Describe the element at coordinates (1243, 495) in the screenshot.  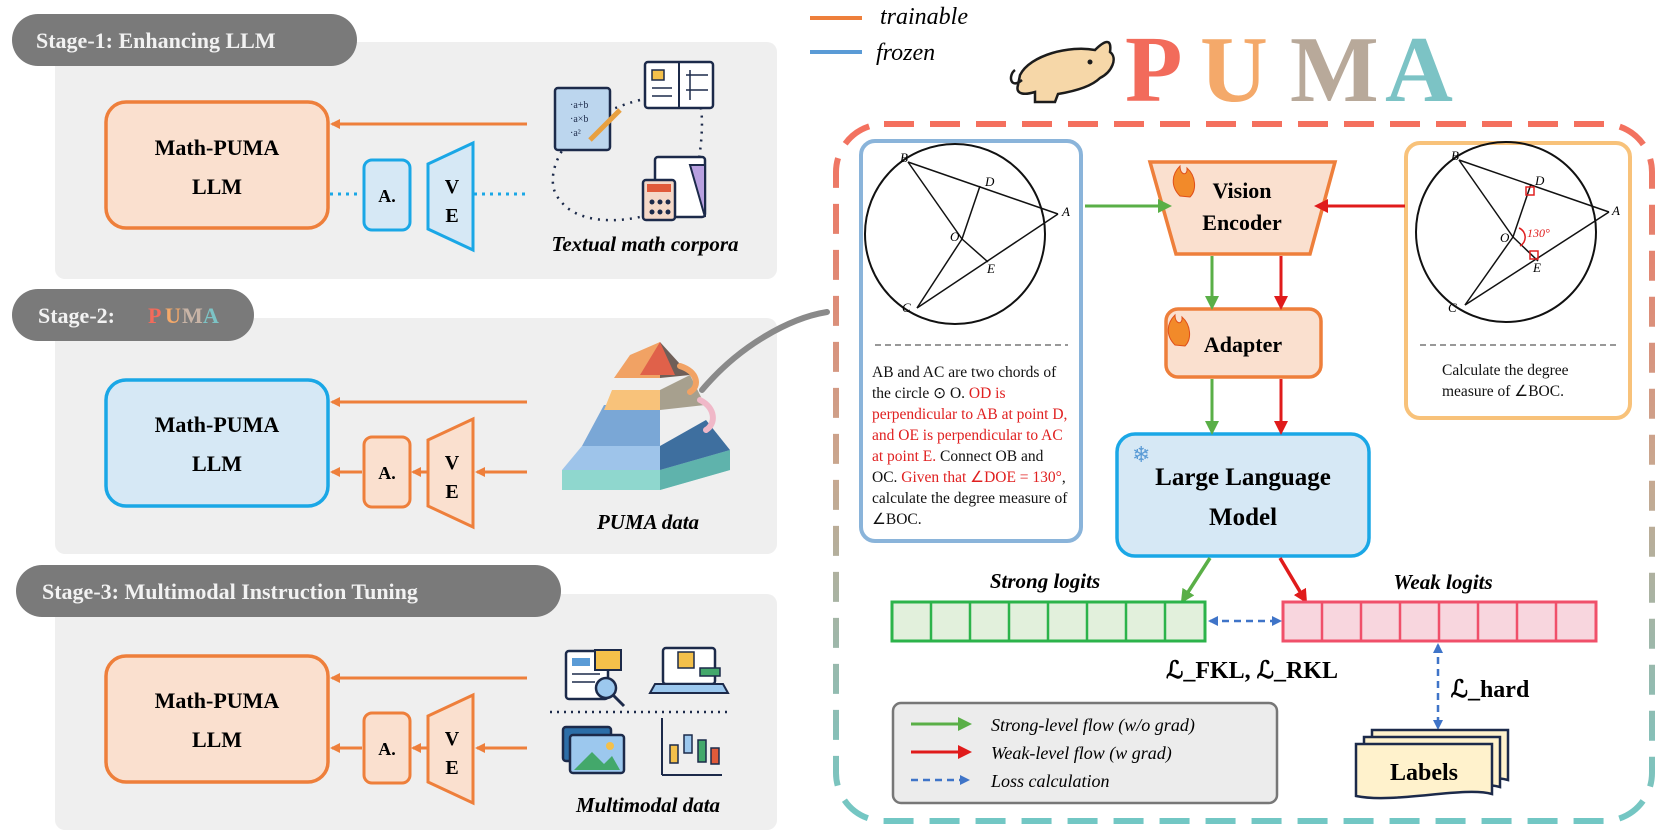
I see `llm-box: ❄ Large Language Model` at that location.